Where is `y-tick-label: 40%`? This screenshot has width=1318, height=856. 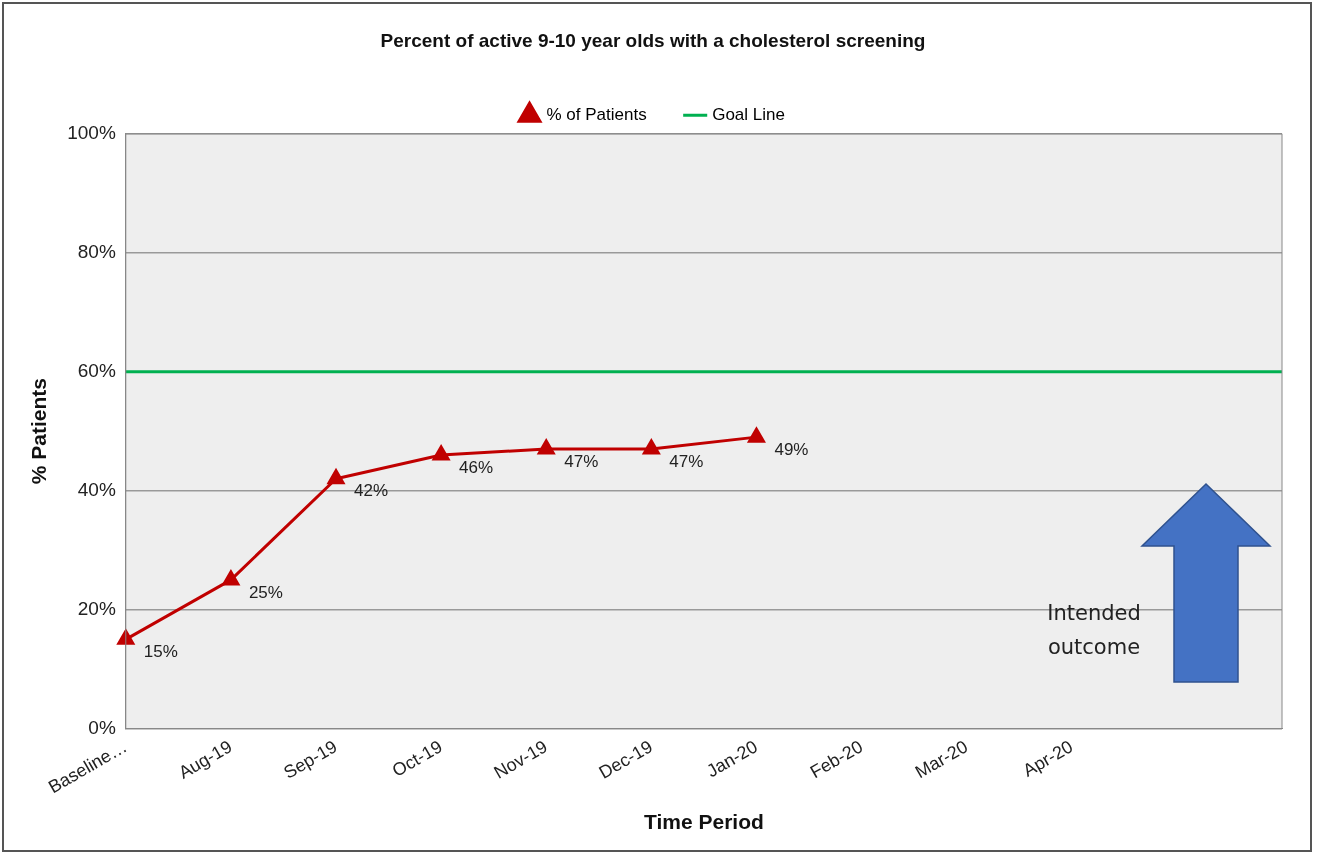
y-tick-label: 40% is located at coordinates (96, 489).